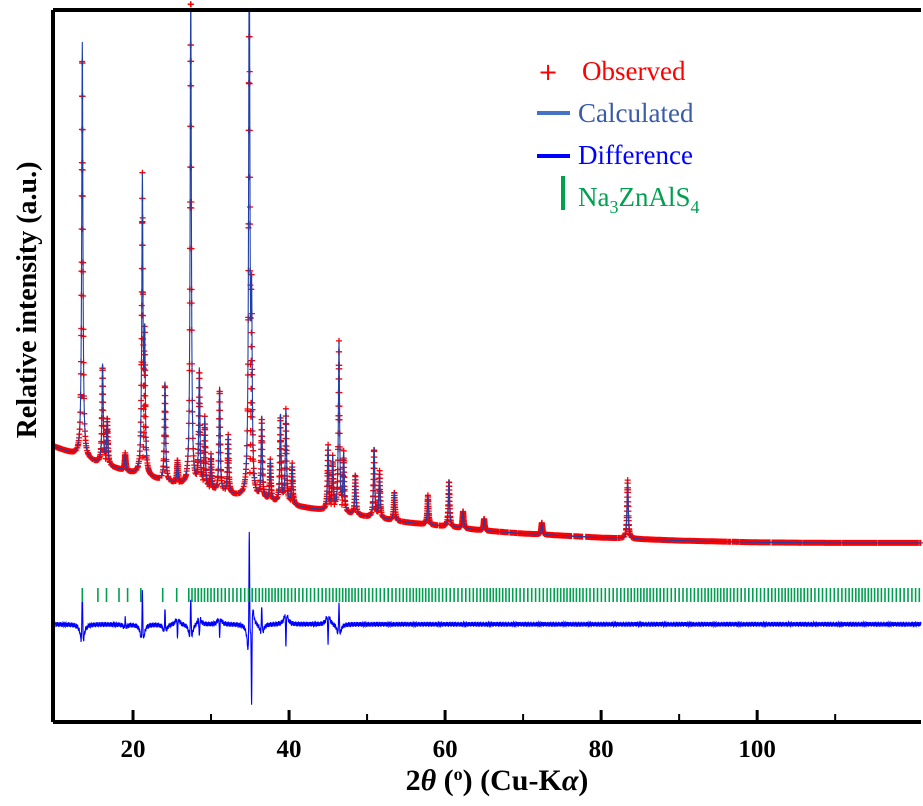 Image resolution: width=923 pixels, height=806 pixels. Describe the element at coordinates (593, 197) in the screenshot. I see `formula-na: Na` at that location.